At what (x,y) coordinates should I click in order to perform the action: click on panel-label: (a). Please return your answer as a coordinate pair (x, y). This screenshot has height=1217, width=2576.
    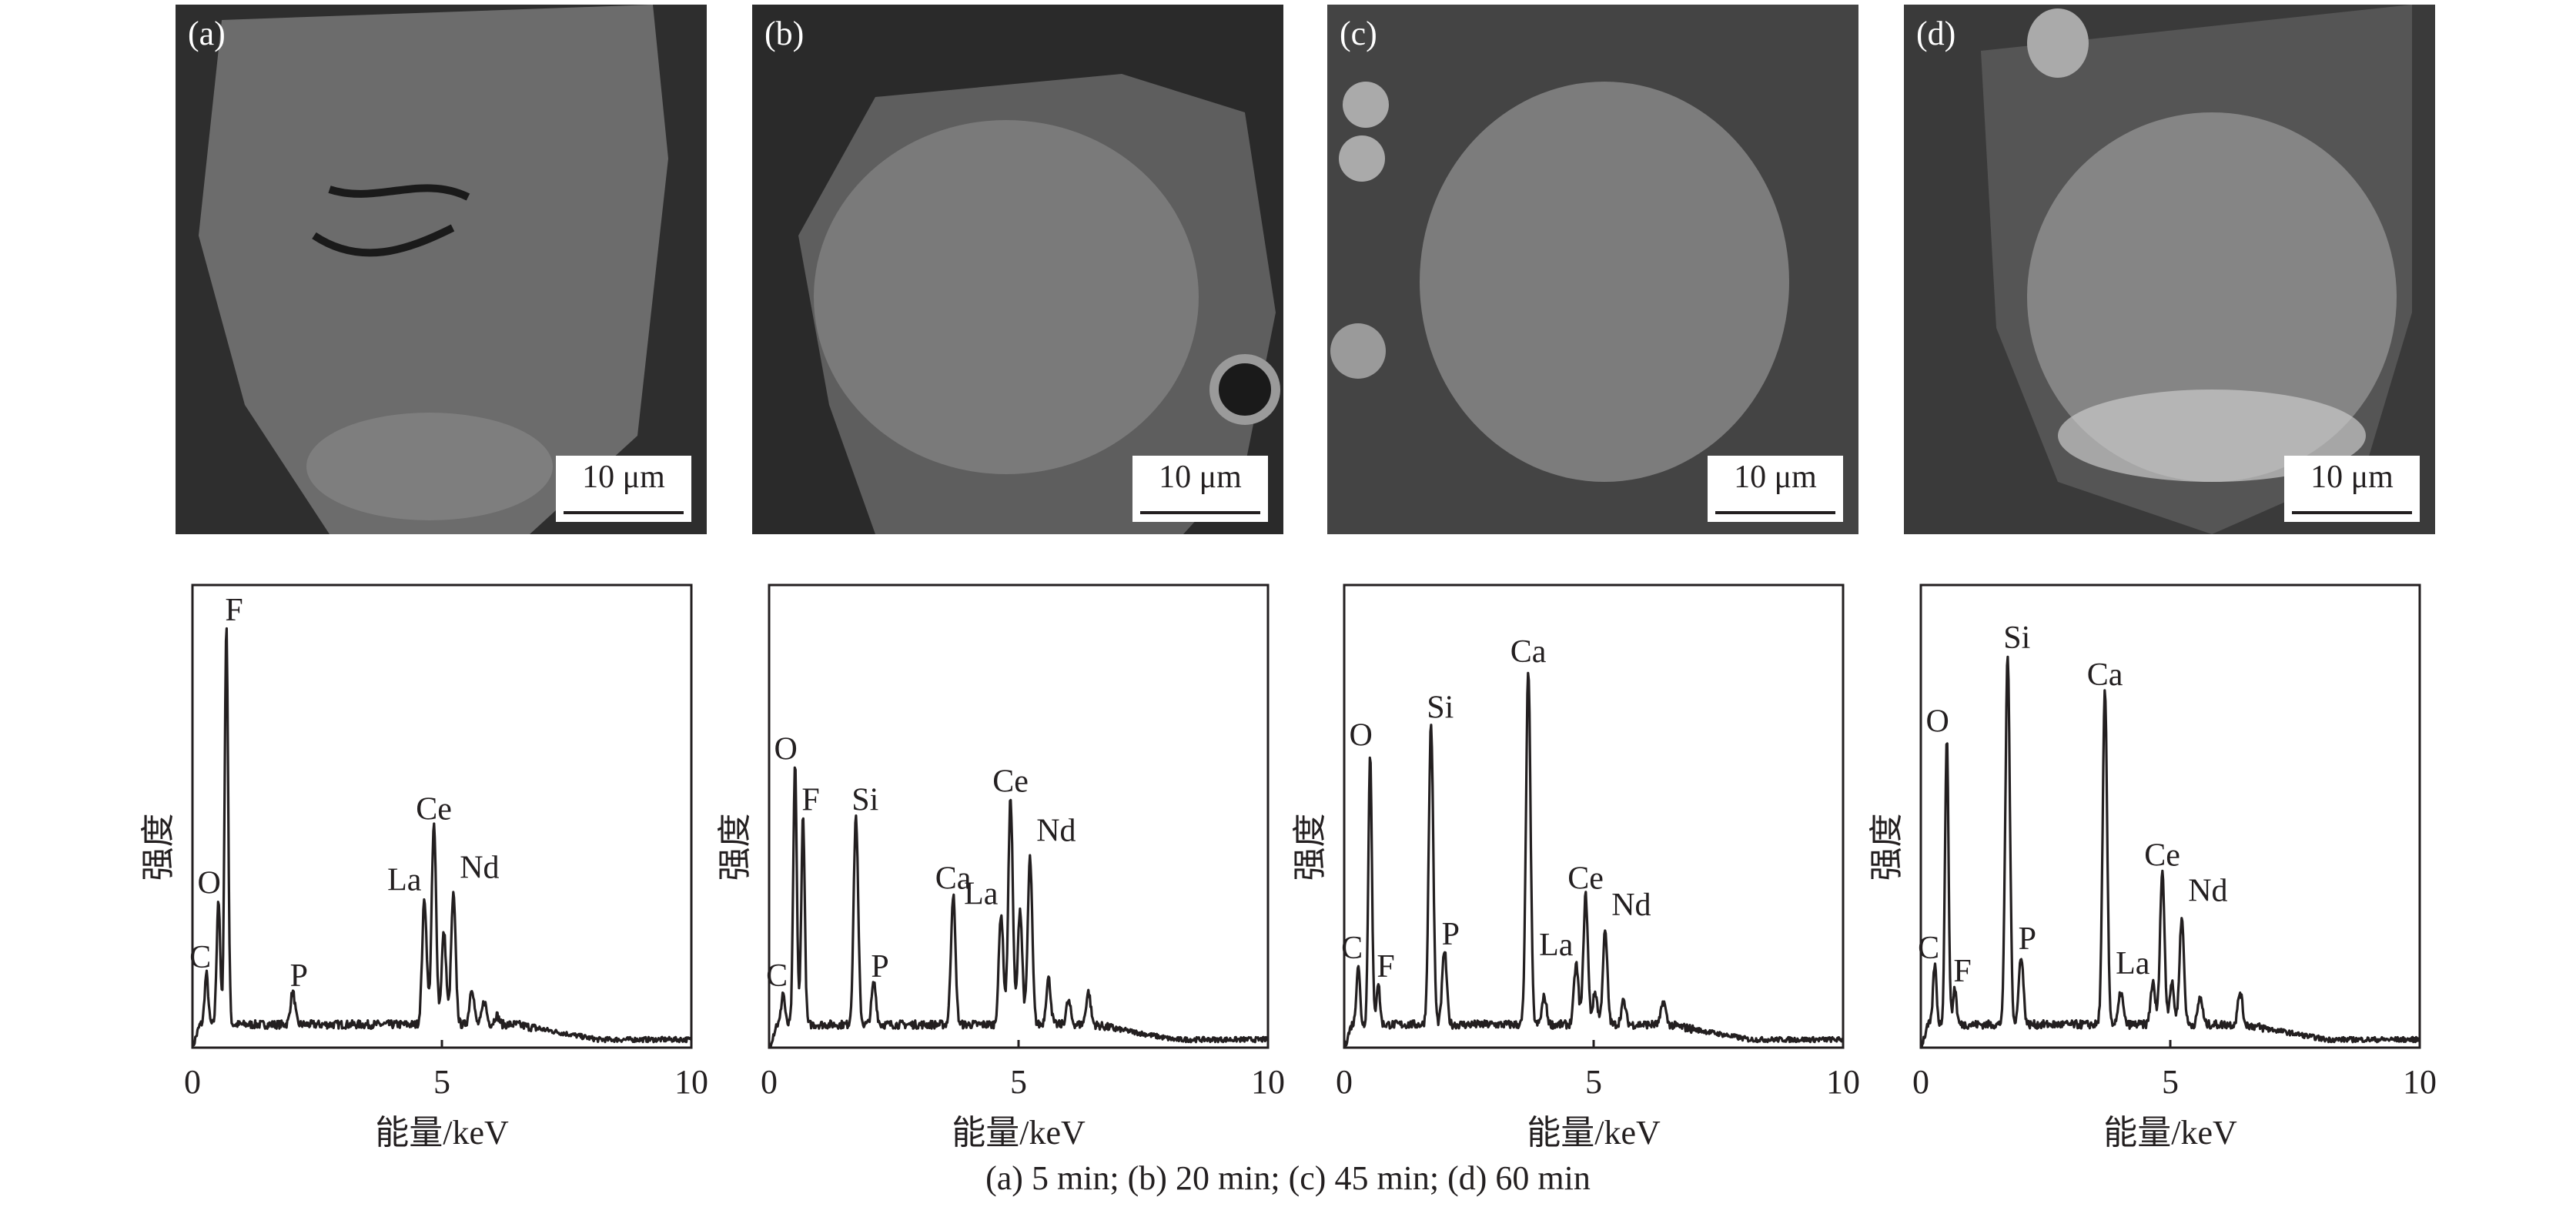
    Looking at the image, I should click on (207, 33).